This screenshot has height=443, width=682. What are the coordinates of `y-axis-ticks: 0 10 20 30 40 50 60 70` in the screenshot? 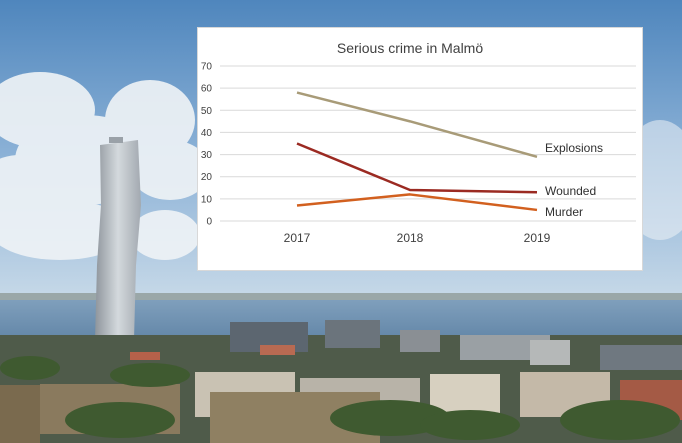 It's located at (207, 145).